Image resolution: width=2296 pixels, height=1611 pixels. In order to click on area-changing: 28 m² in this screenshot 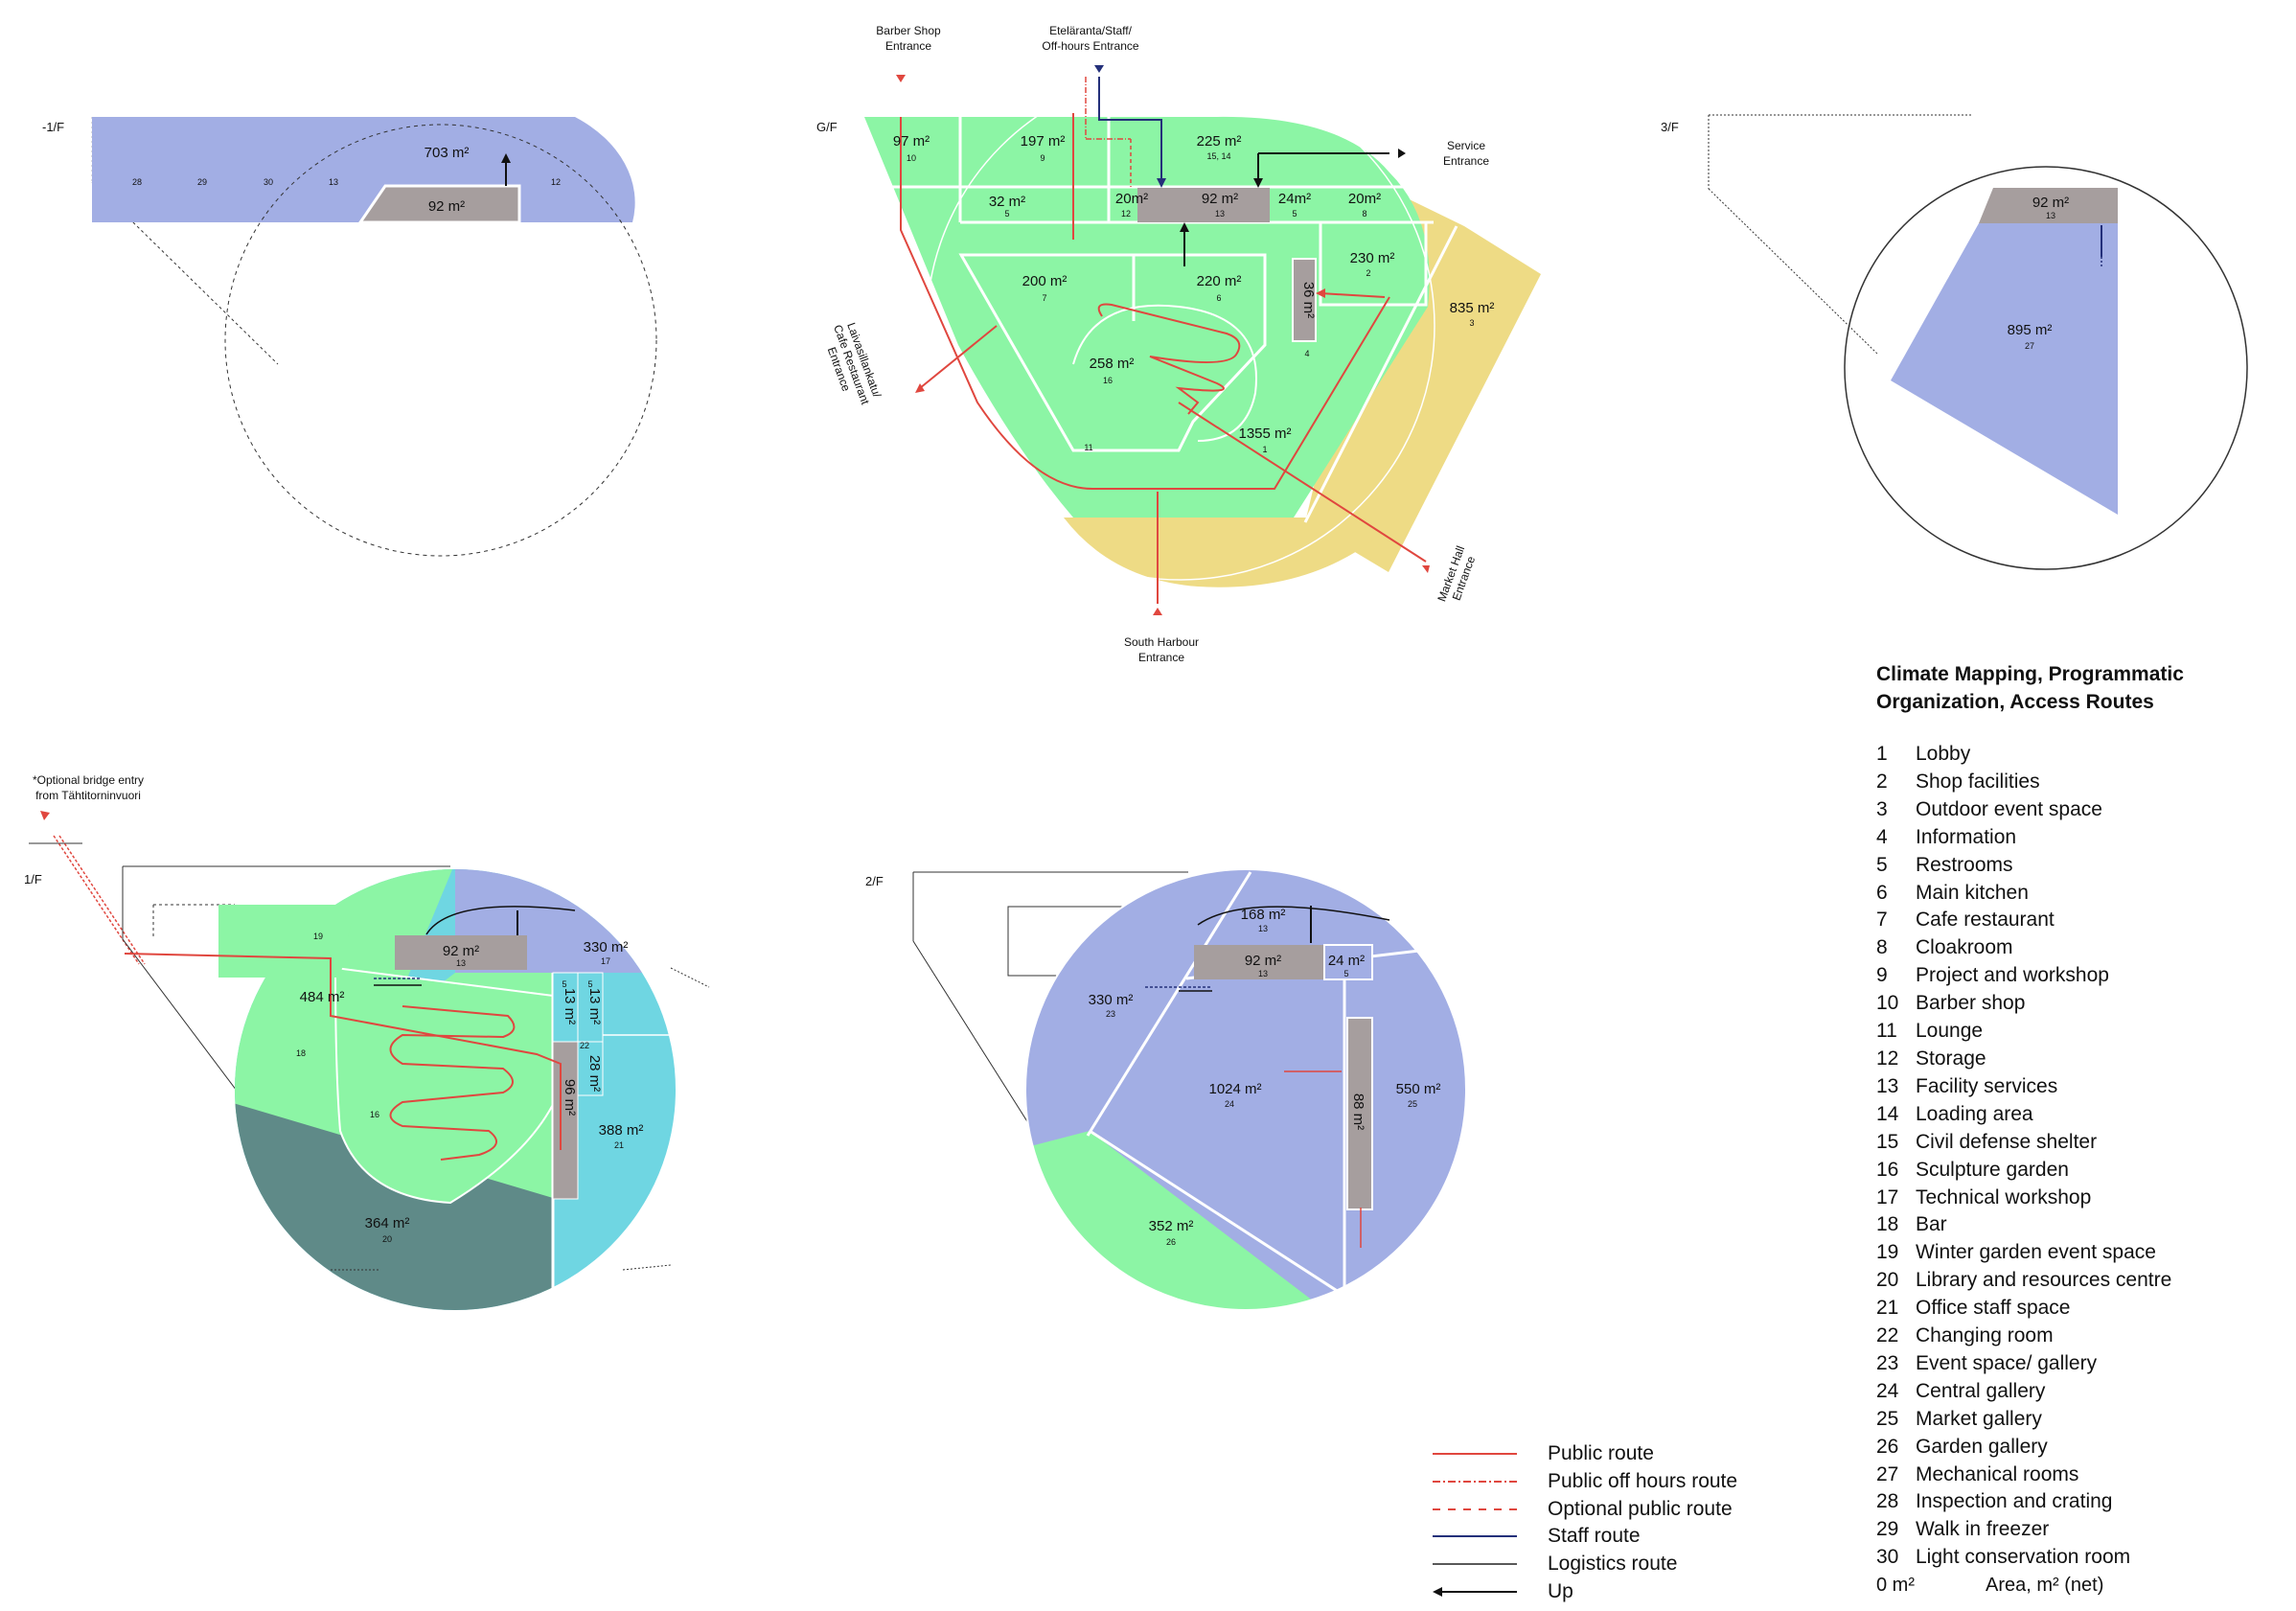, I will do `click(594, 1074)`.